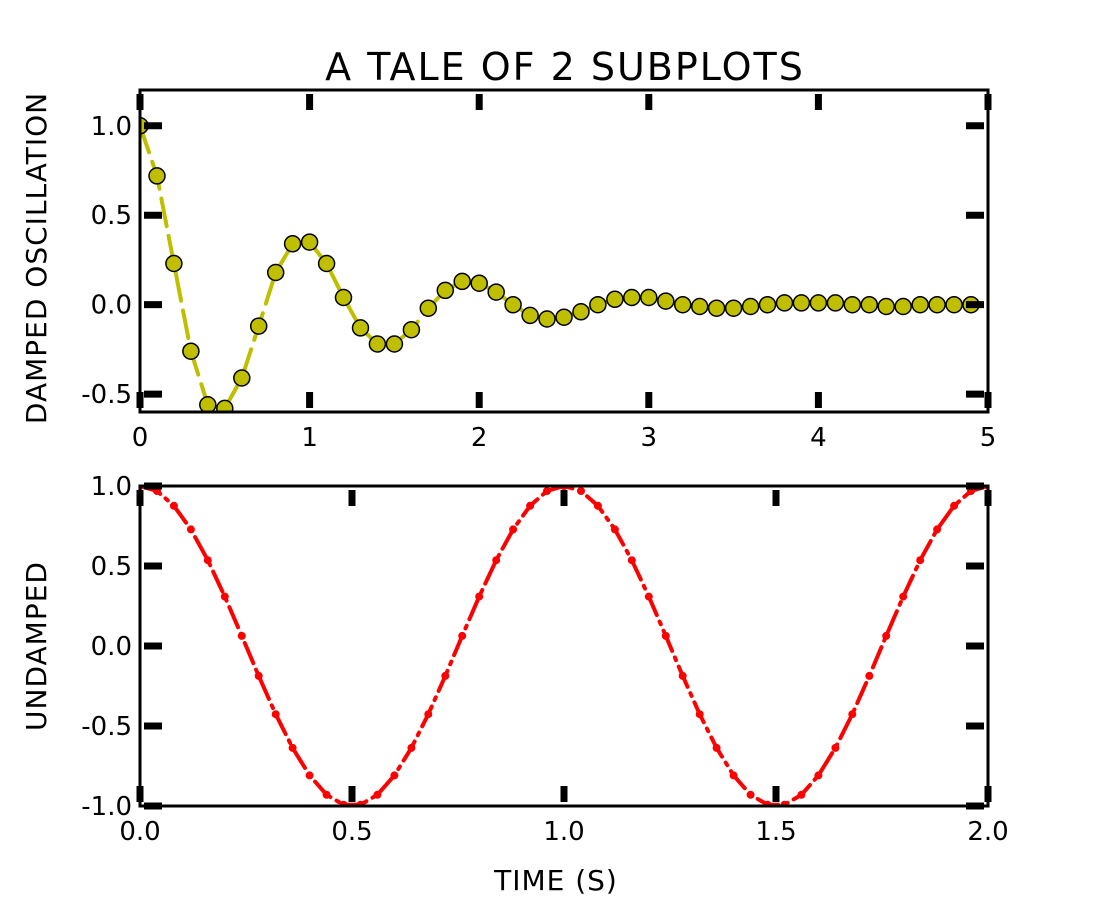 The height and width of the screenshot is (900, 1100). I want to click on y-tick-label: -1.0, so click(106, 807).